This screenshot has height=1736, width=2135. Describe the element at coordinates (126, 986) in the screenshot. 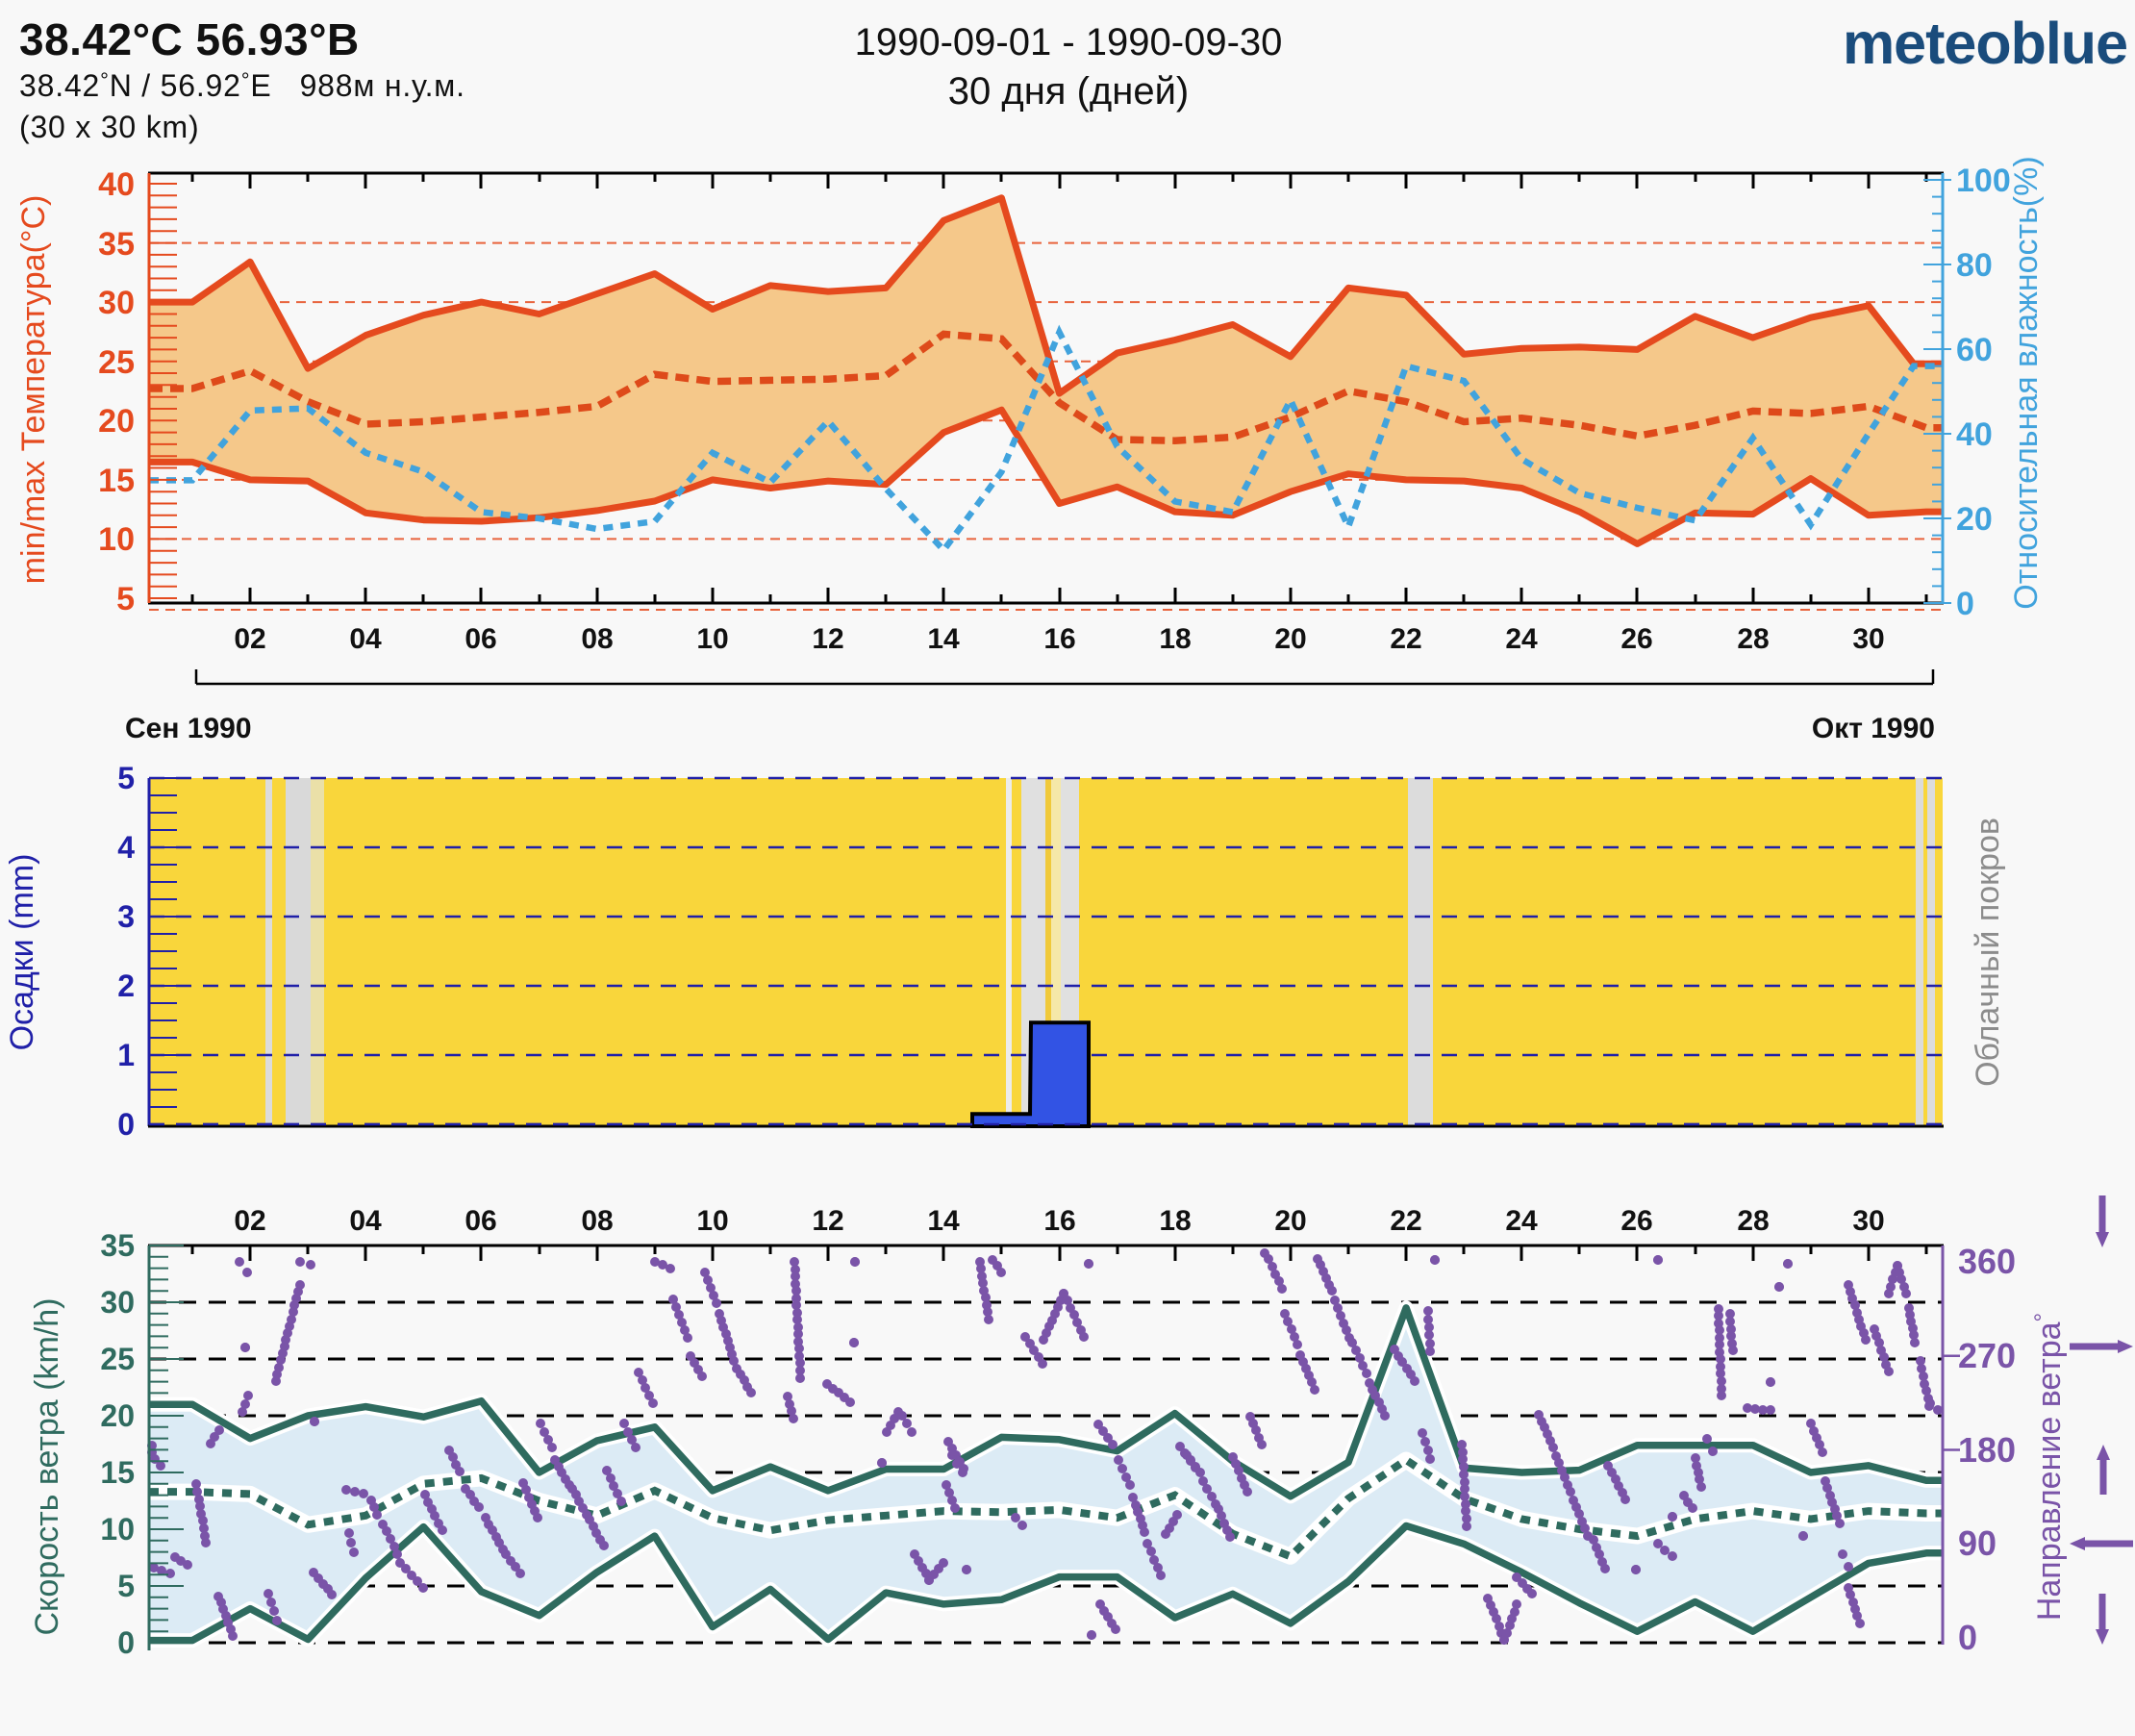

I see `svg-text: 2` at that location.